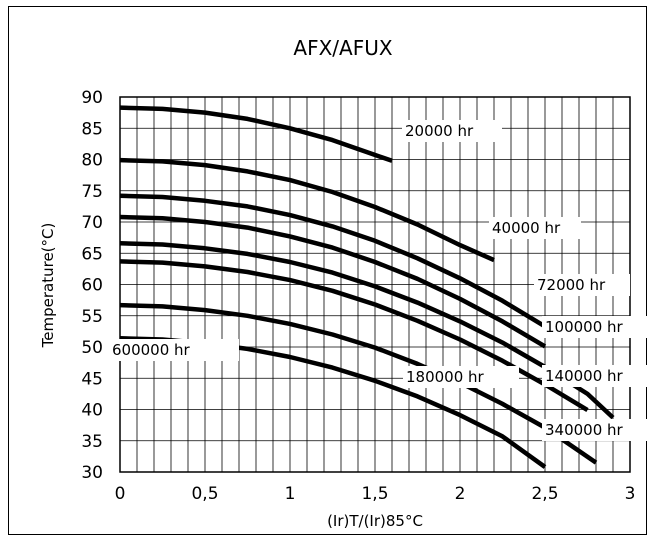  Describe the element at coordinates (151, 350) in the screenshot. I see `series-label: 600000 hr` at that location.